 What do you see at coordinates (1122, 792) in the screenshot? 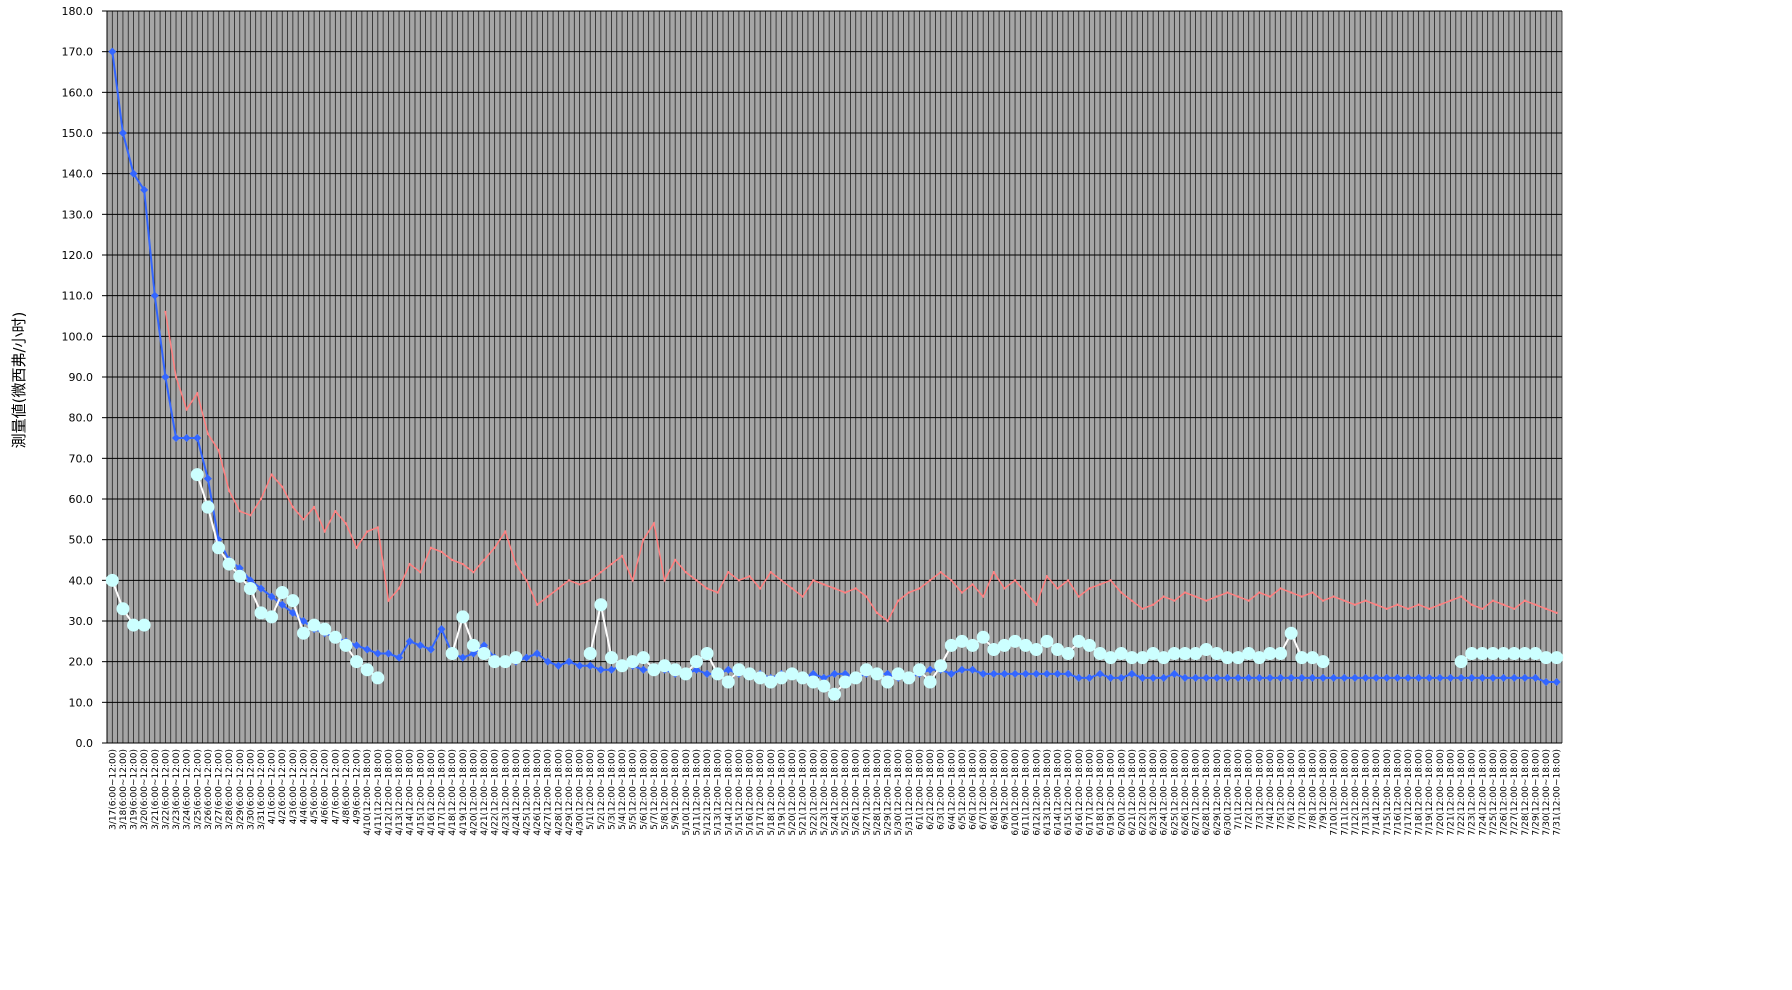
I see `x-tick-label: 6/20(12:00~18:00)` at bounding box center [1122, 792].